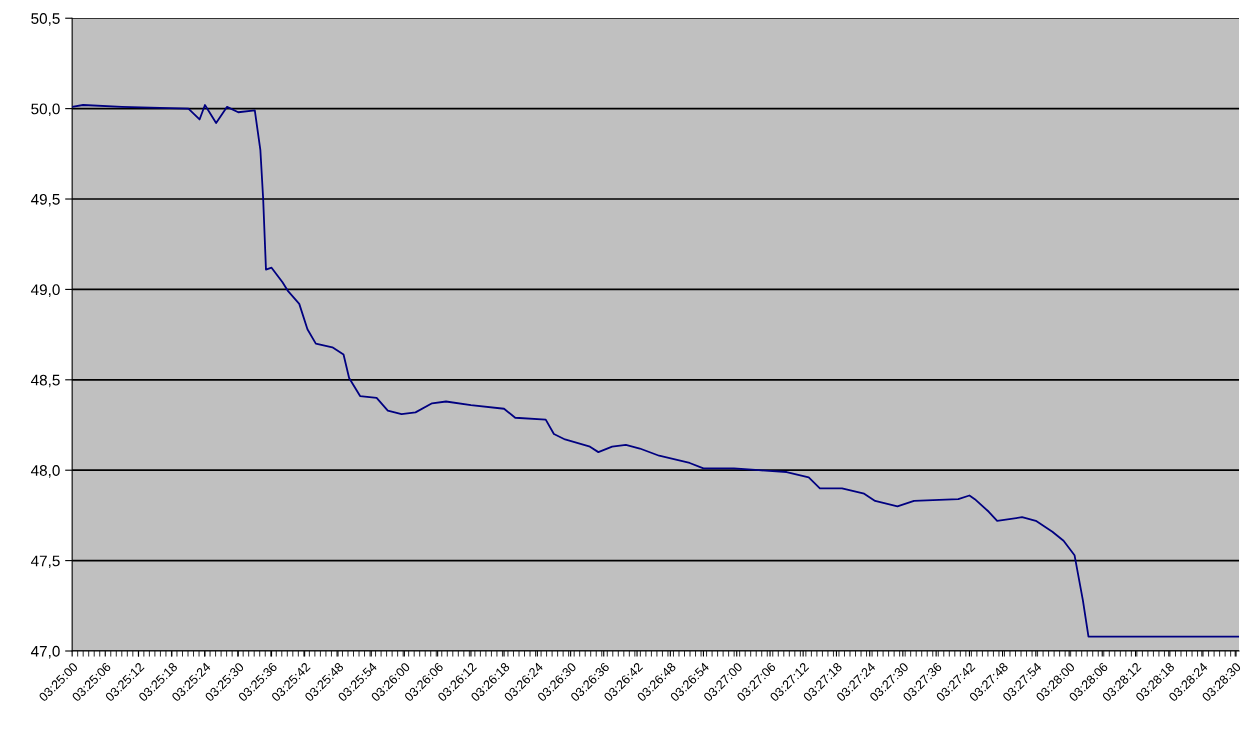 This screenshot has height=729, width=1244. Describe the element at coordinates (45, 19) in the screenshot. I see `y-tick-label: 50,5` at that location.